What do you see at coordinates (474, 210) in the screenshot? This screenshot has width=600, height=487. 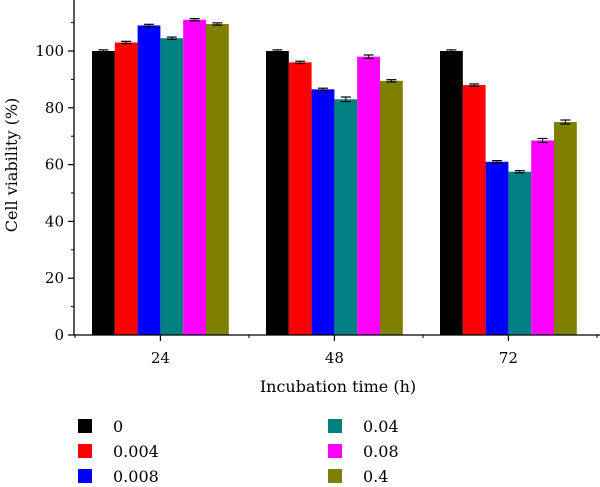 I see `bar-0.004-72` at bounding box center [474, 210].